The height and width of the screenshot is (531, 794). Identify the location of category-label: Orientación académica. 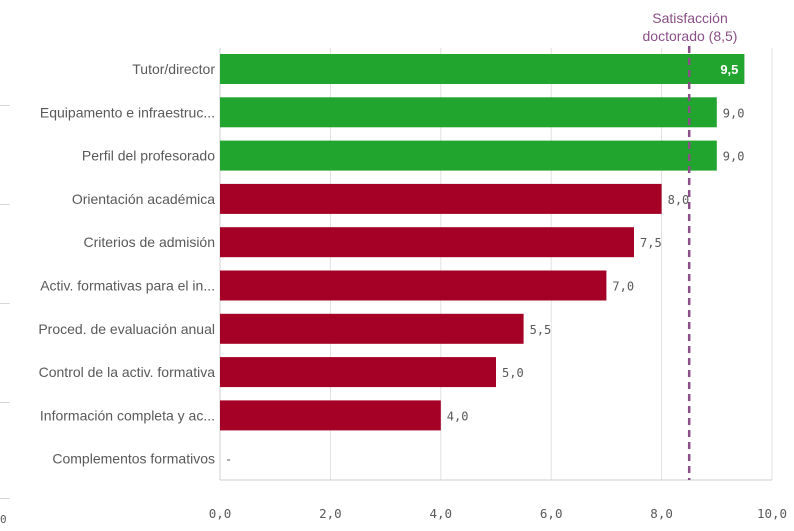
(143, 199).